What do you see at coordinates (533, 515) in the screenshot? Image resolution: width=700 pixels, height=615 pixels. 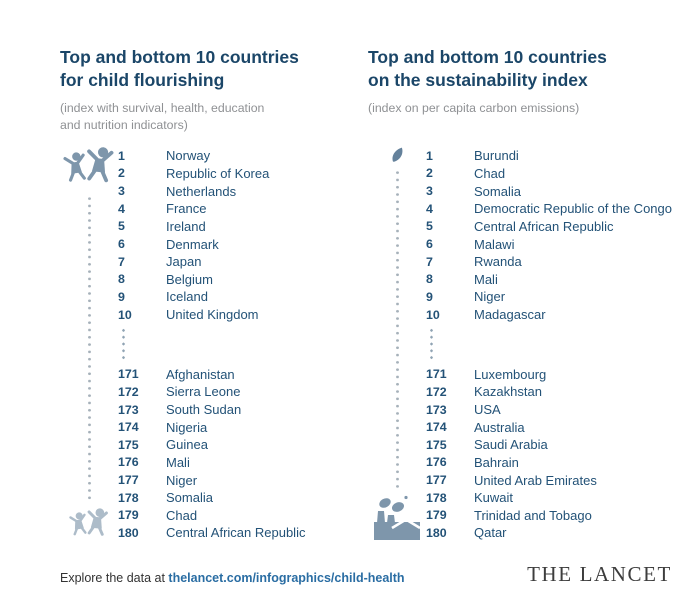 I see `country-name: Trinidad and Tobago` at bounding box center [533, 515].